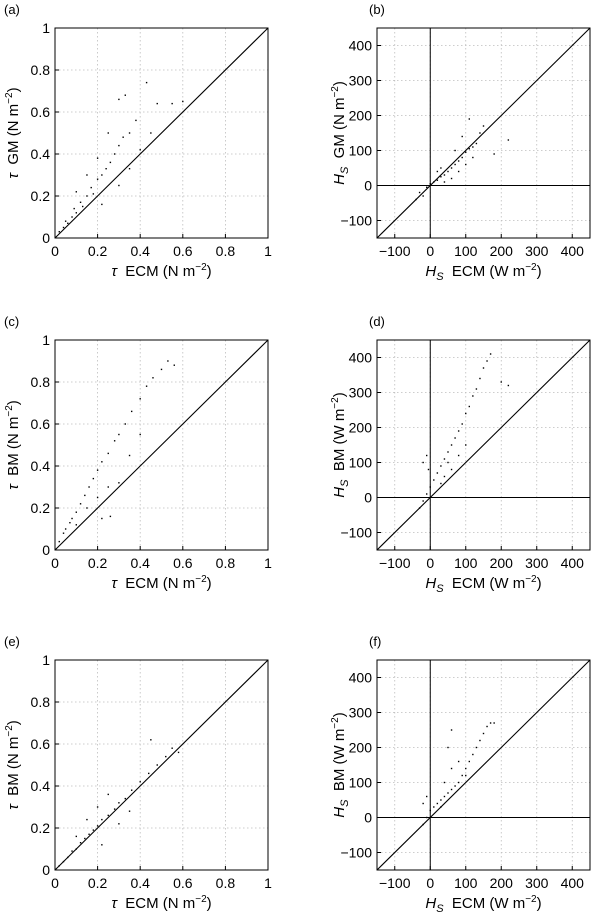 The height and width of the screenshot is (923, 592). What do you see at coordinates (226, 883) in the screenshot?
I see `x-tick-label: 0.8` at bounding box center [226, 883].